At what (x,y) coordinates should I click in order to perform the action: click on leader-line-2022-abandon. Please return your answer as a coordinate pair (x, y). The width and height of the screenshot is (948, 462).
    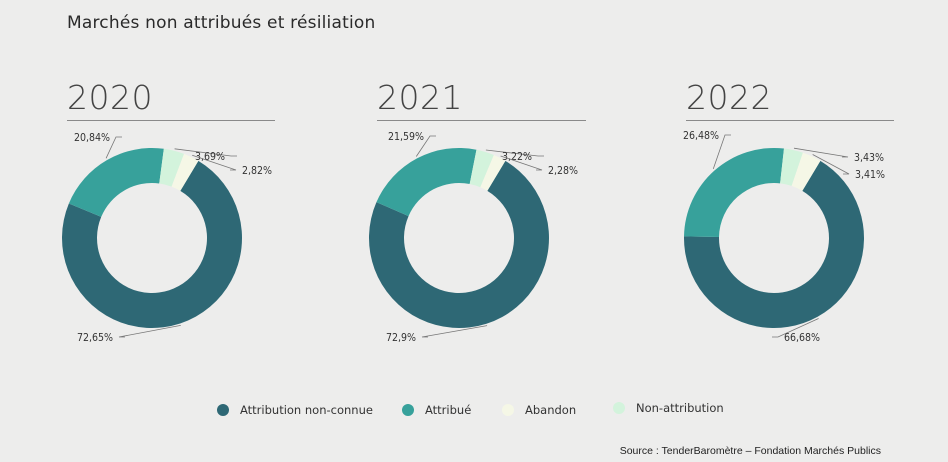
    Looking at the image, I should click on (831, 164).